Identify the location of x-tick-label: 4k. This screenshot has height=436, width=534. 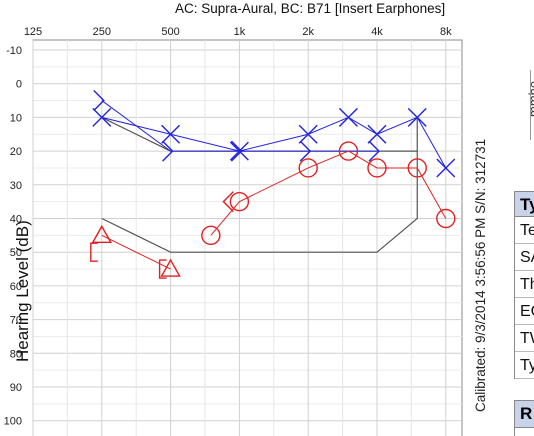
(377, 32).